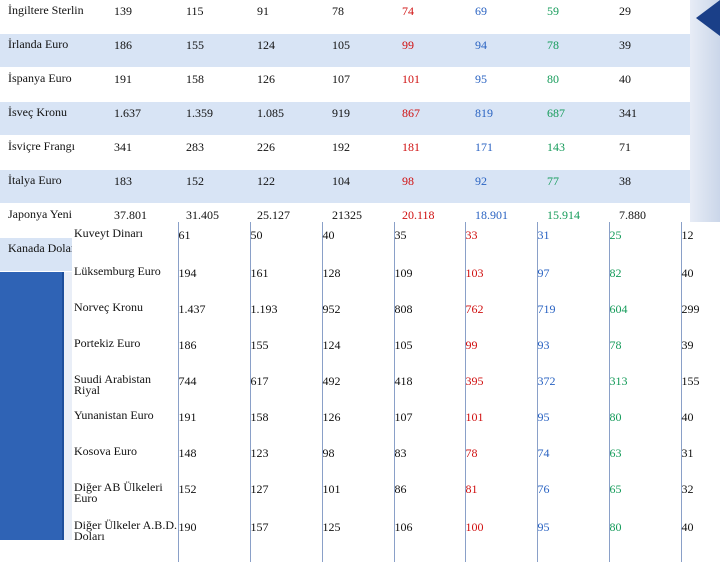 The height and width of the screenshot is (562, 720). I want to click on rate-cell: 127, so click(285, 495).